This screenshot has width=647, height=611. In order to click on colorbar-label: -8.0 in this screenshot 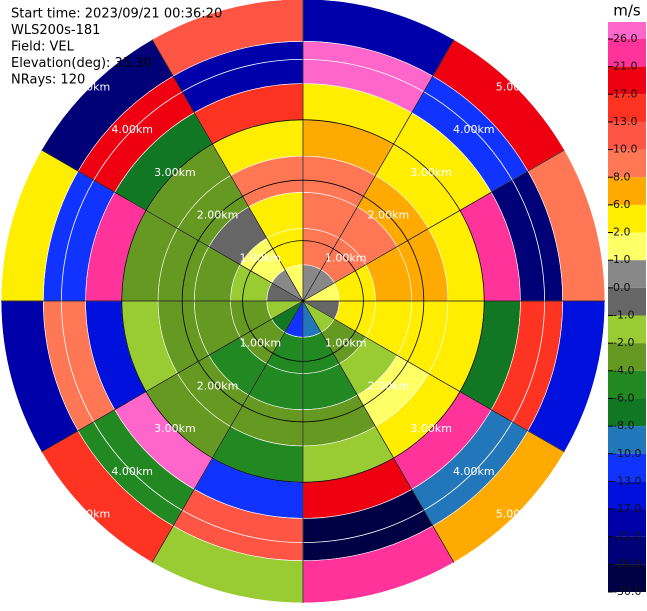, I will do `click(623, 425)`.